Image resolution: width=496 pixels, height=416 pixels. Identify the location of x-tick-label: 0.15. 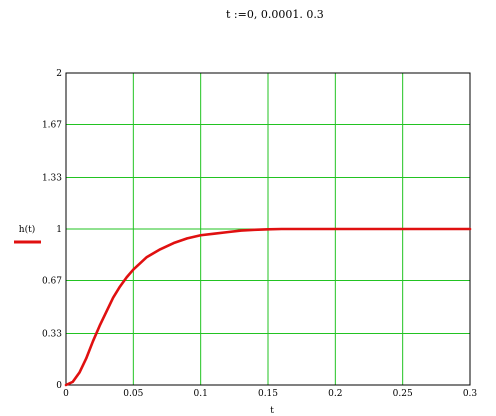
(268, 394).